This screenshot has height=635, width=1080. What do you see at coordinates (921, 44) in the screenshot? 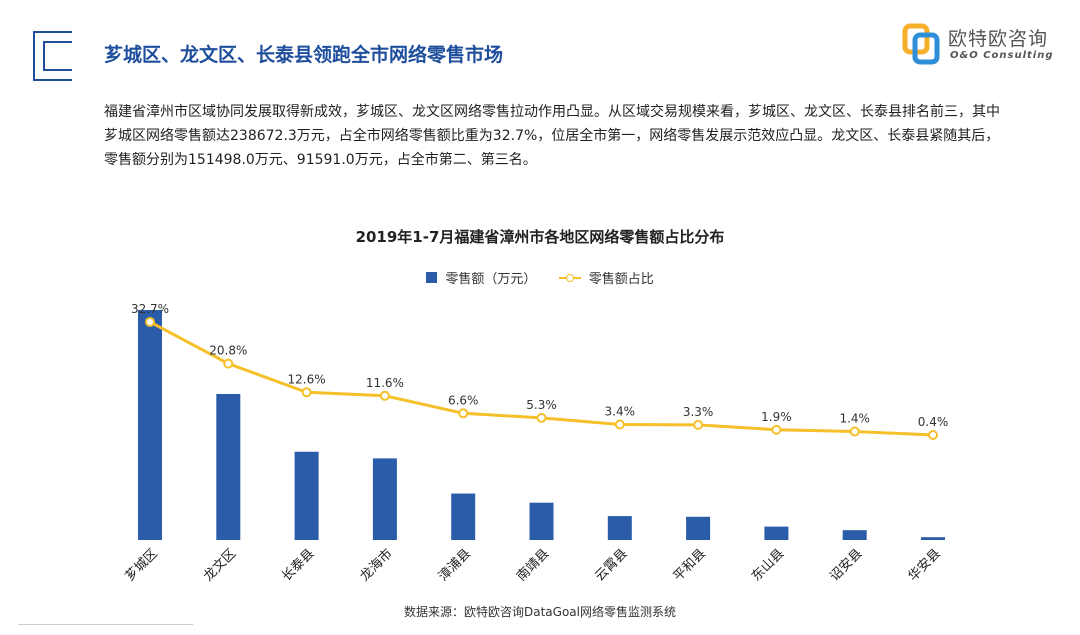
I see `logo-icon` at bounding box center [921, 44].